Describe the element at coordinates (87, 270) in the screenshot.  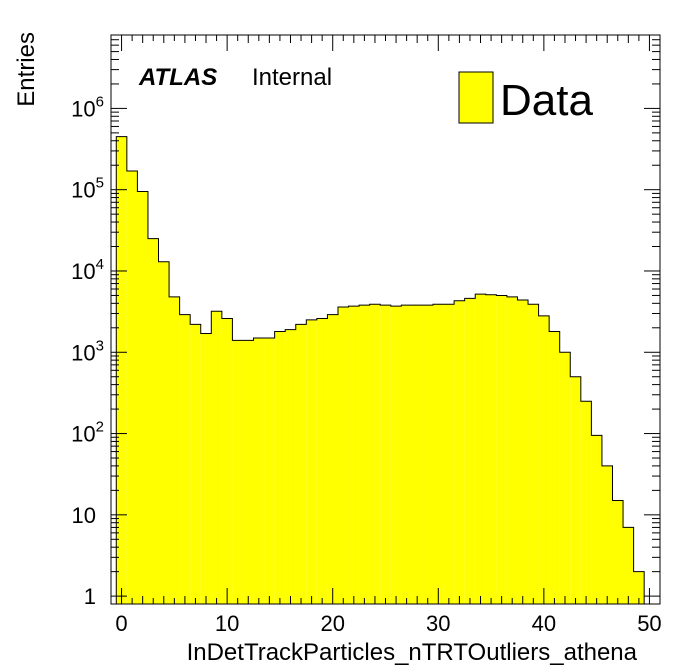
I see `y-tick-label: 10⁴` at that location.